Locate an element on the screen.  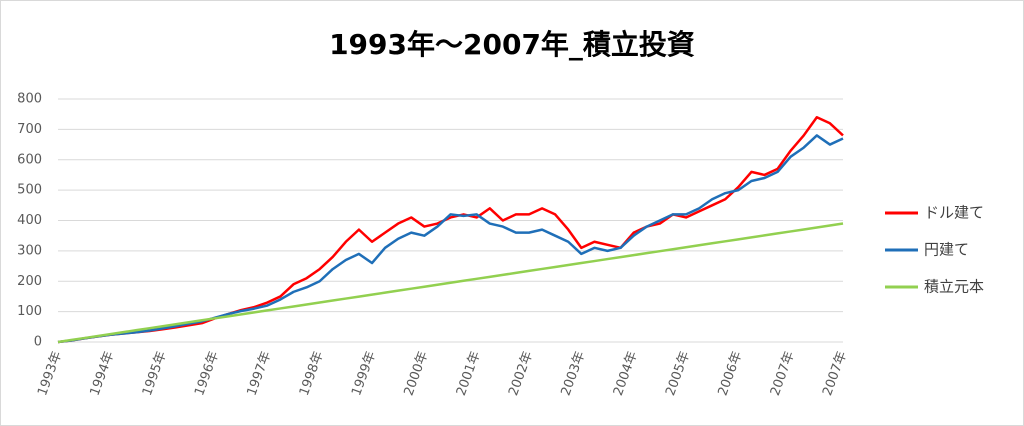
legend-label: ドル建て is located at coordinates (954, 213).